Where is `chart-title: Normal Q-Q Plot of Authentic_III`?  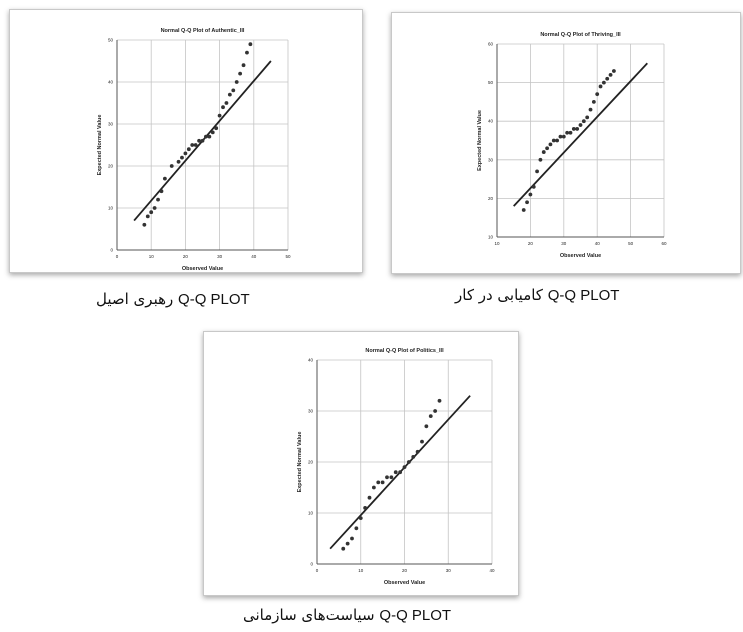
chart-title: Normal Q-Q Plot of Authentic_III is located at coordinates (203, 31).